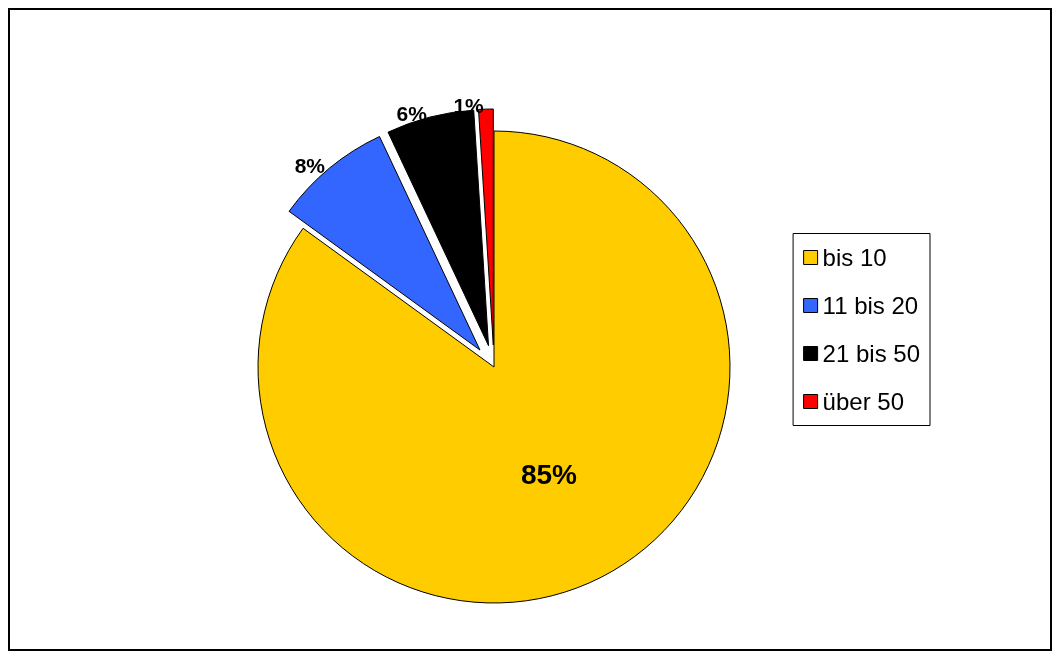 This screenshot has width=1060, height=659. Describe the element at coordinates (310, 165) in the screenshot. I see `data-label: 8%` at that location.